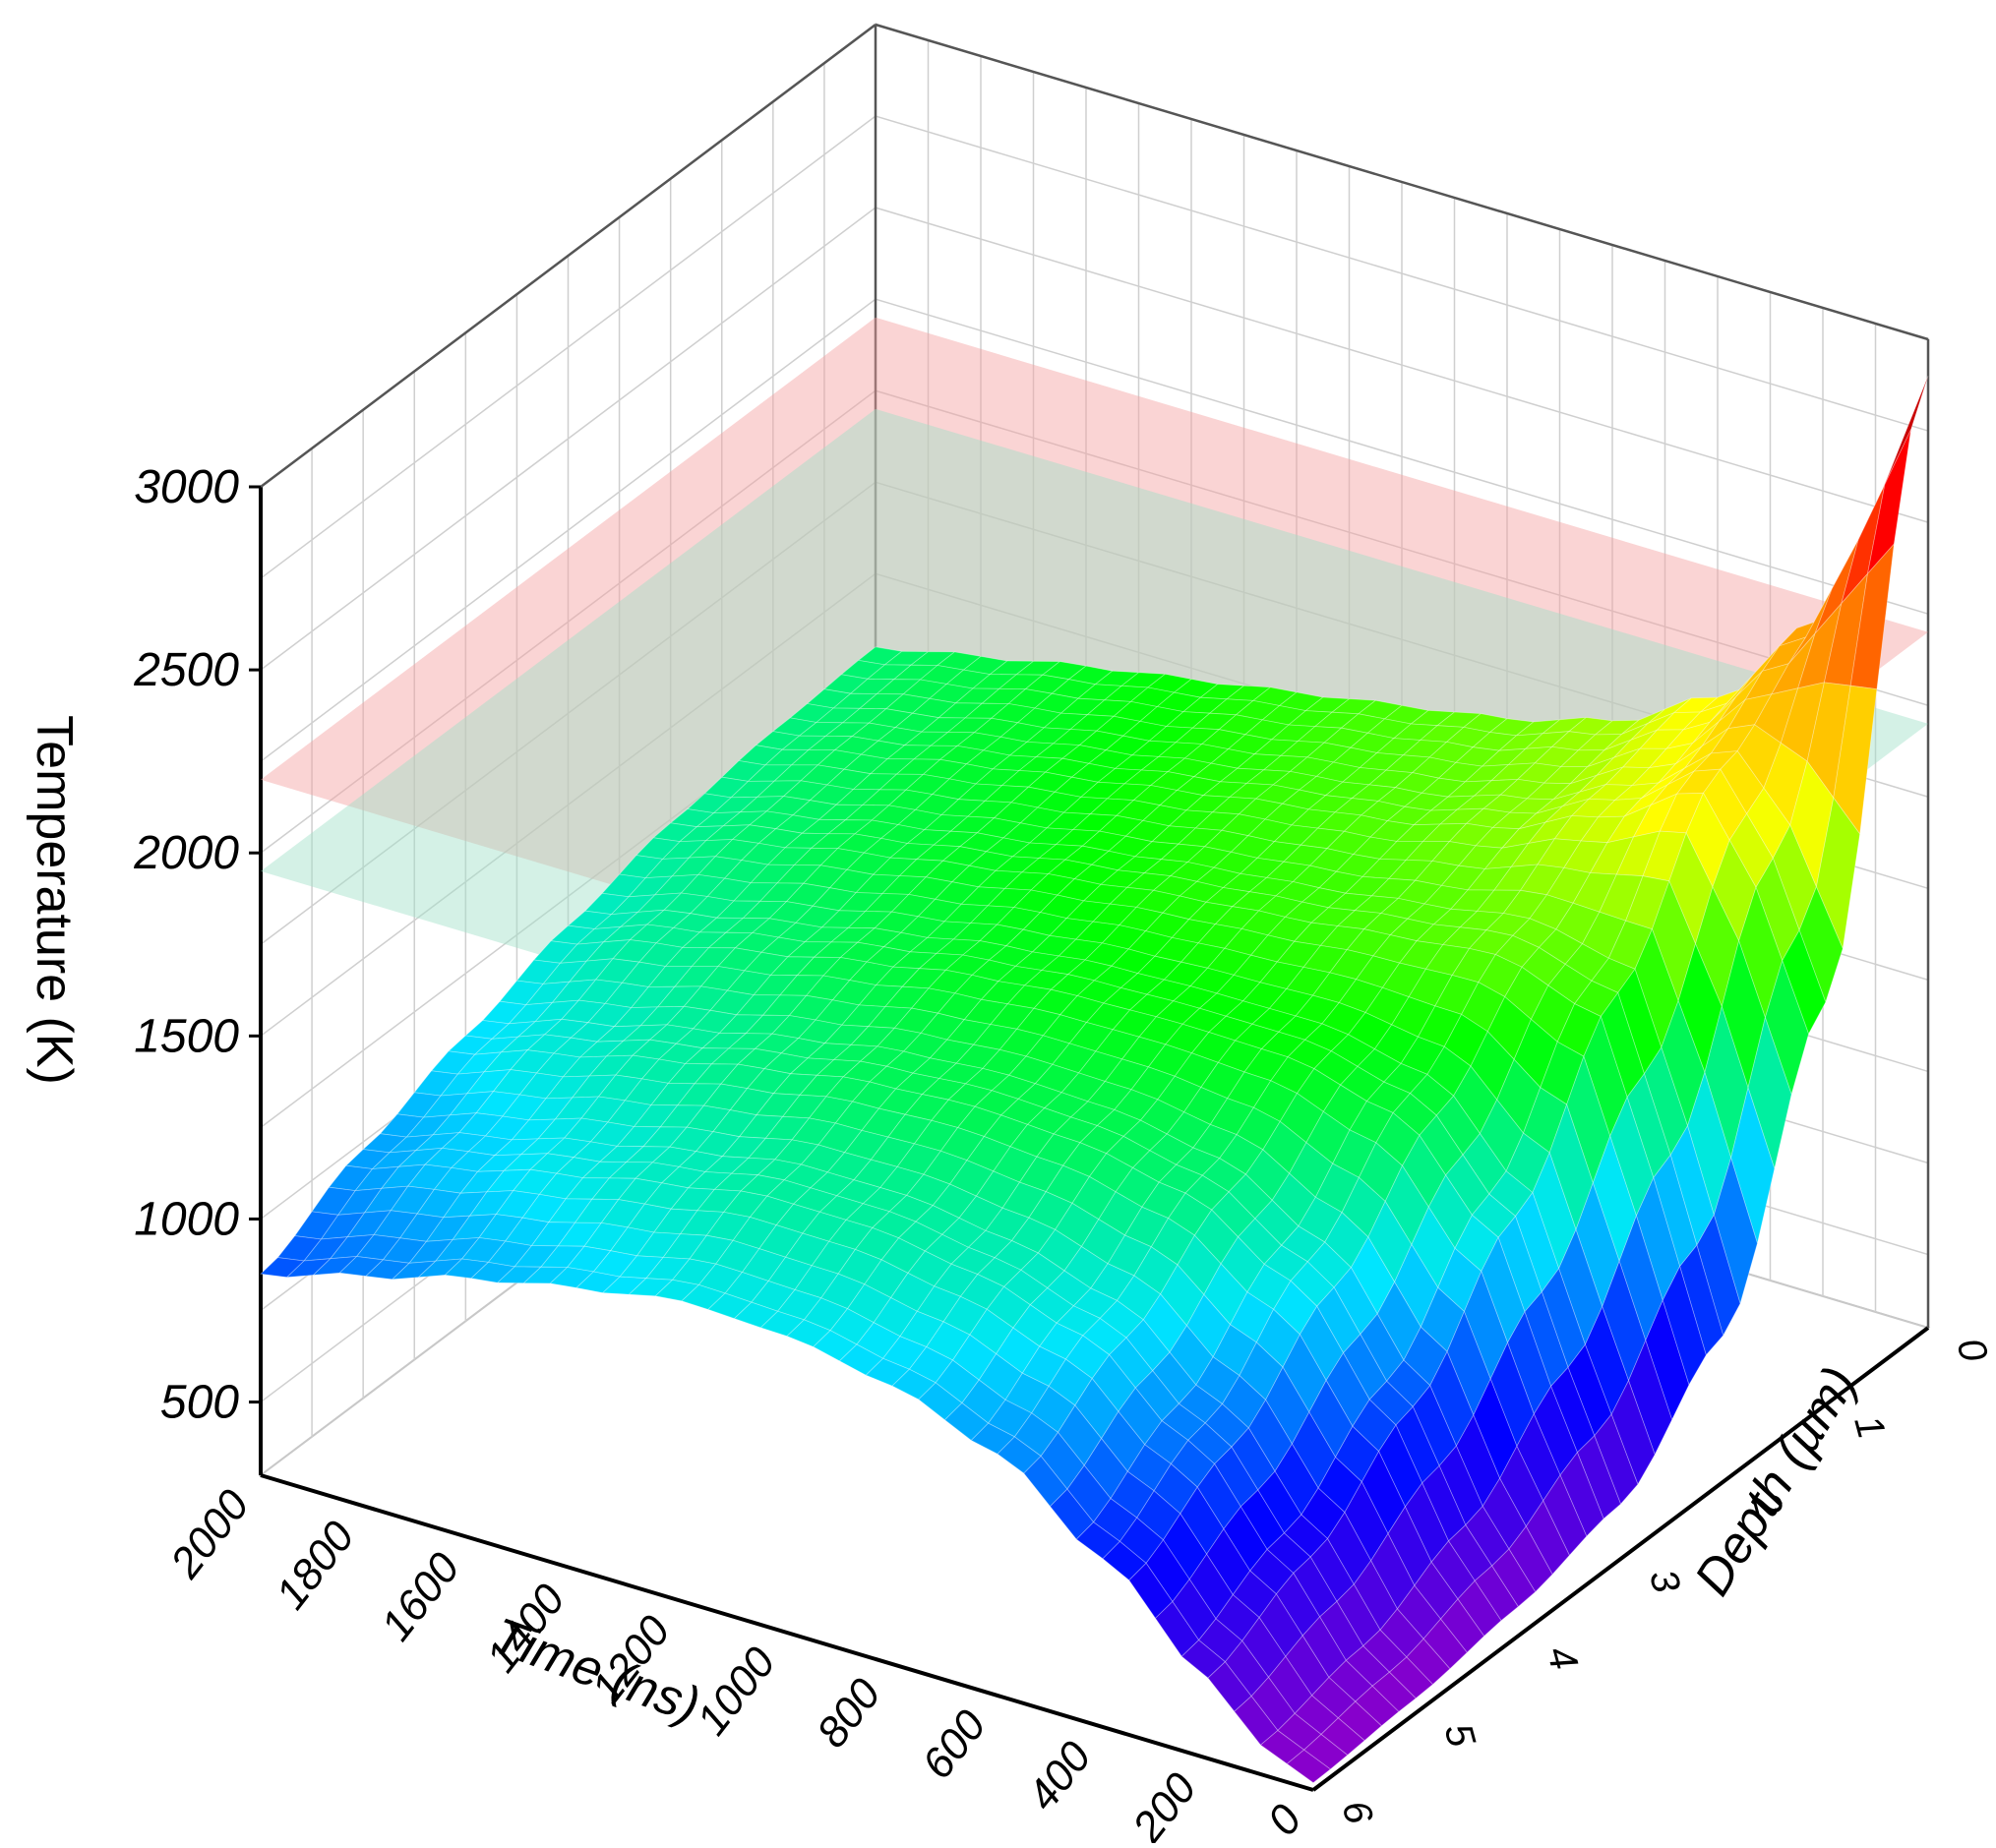 This screenshot has height=1848, width=1996. Describe the element at coordinates (1284, 1819) in the screenshot. I see `time-tick-label: 0` at that location.